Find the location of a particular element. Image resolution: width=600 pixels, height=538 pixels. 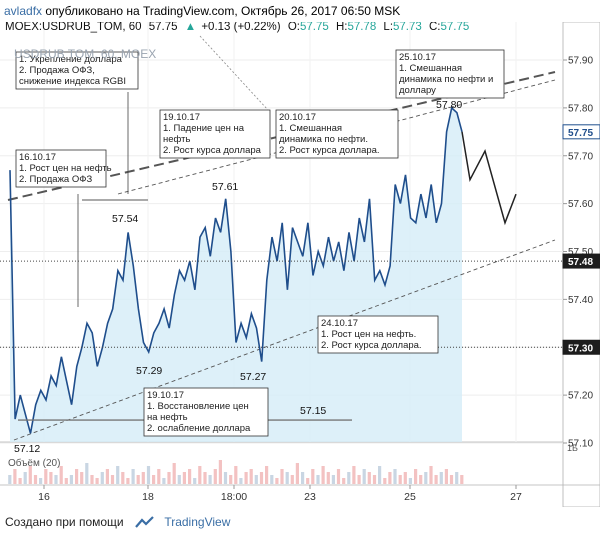

annotation-text: 2. Рост курса доллара. is located at coordinates (329, 150).